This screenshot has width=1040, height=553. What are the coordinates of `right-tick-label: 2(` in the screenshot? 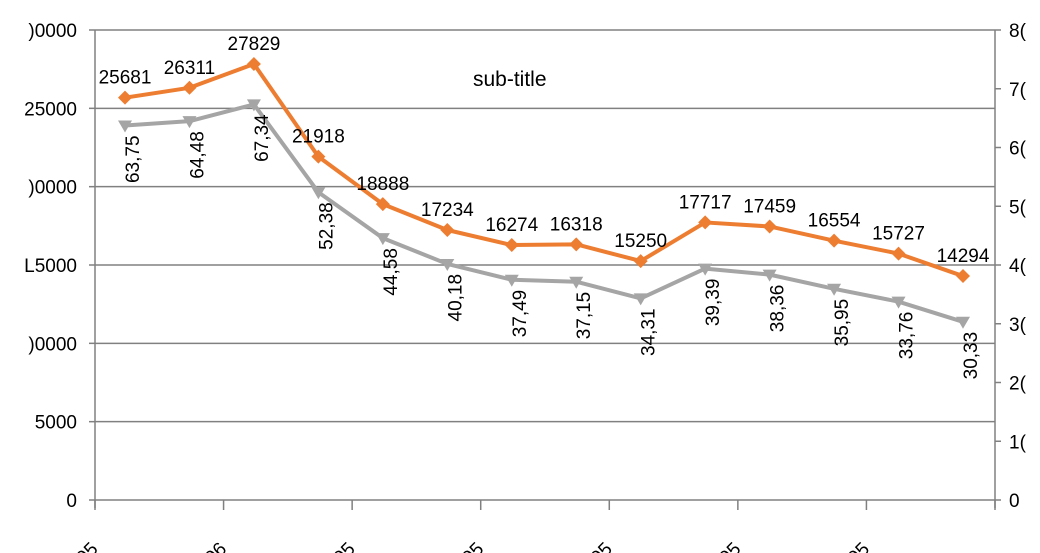 It's located at (1018, 384).